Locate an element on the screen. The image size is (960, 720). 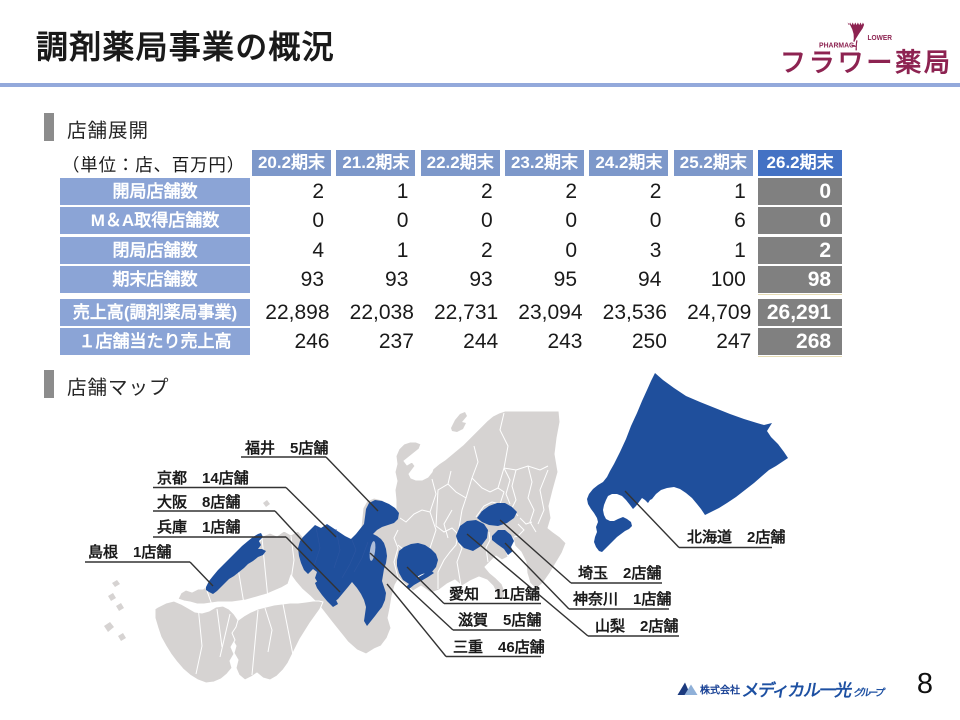
svg-text: 福井 5店舗 is located at coordinates (286, 448).